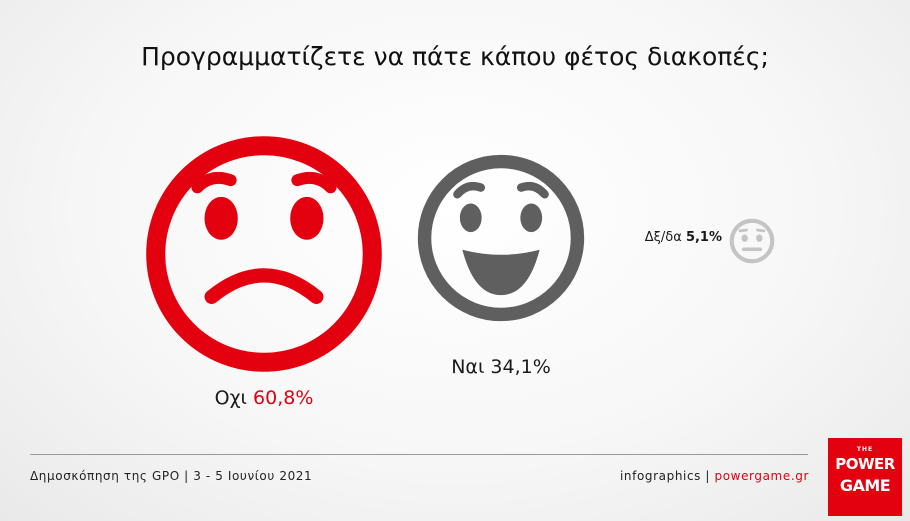  What do you see at coordinates (520, 367) in the screenshot?
I see `label-yes-value: 34,1%` at bounding box center [520, 367].